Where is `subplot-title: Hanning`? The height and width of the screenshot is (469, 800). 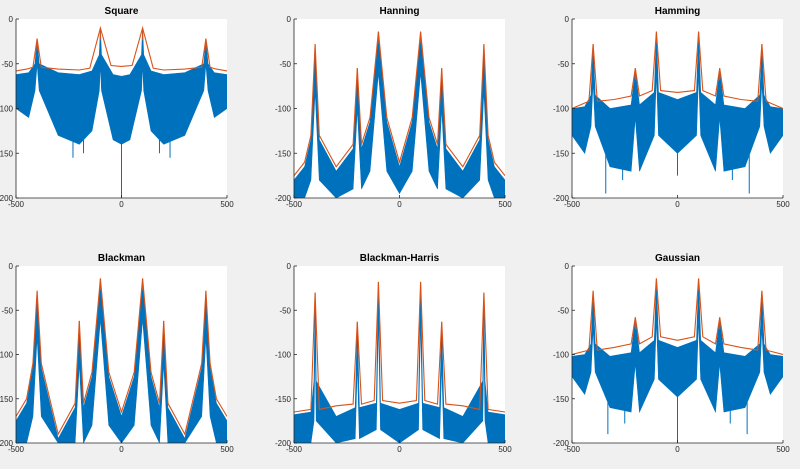
subplot-title: Hanning is located at coordinates (400, 11).